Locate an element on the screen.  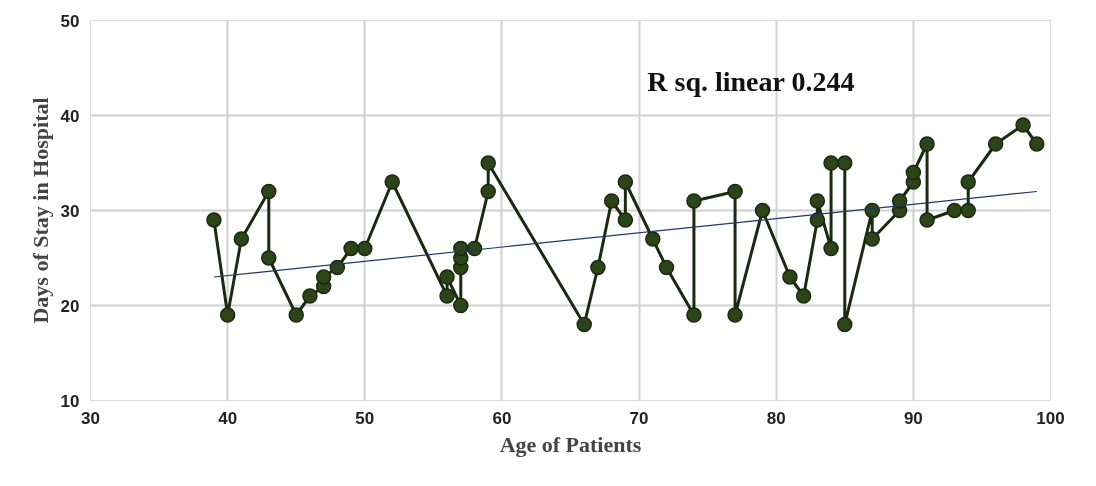
y-tick-label: 40 is located at coordinates (70, 116).